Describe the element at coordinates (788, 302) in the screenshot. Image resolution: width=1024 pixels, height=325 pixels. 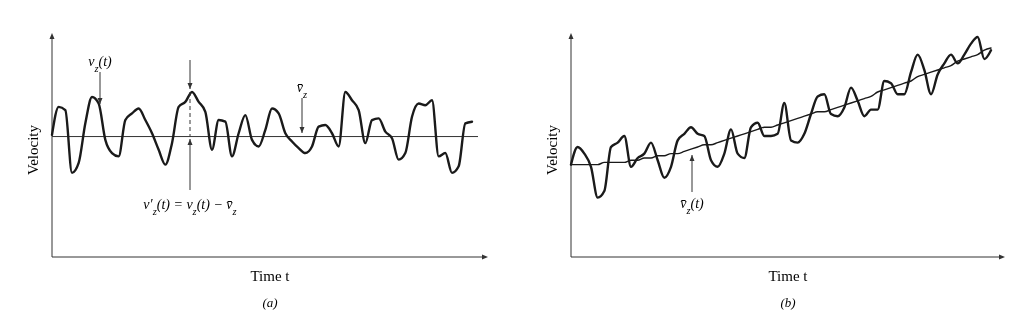
I see `text: (b)` at that location.